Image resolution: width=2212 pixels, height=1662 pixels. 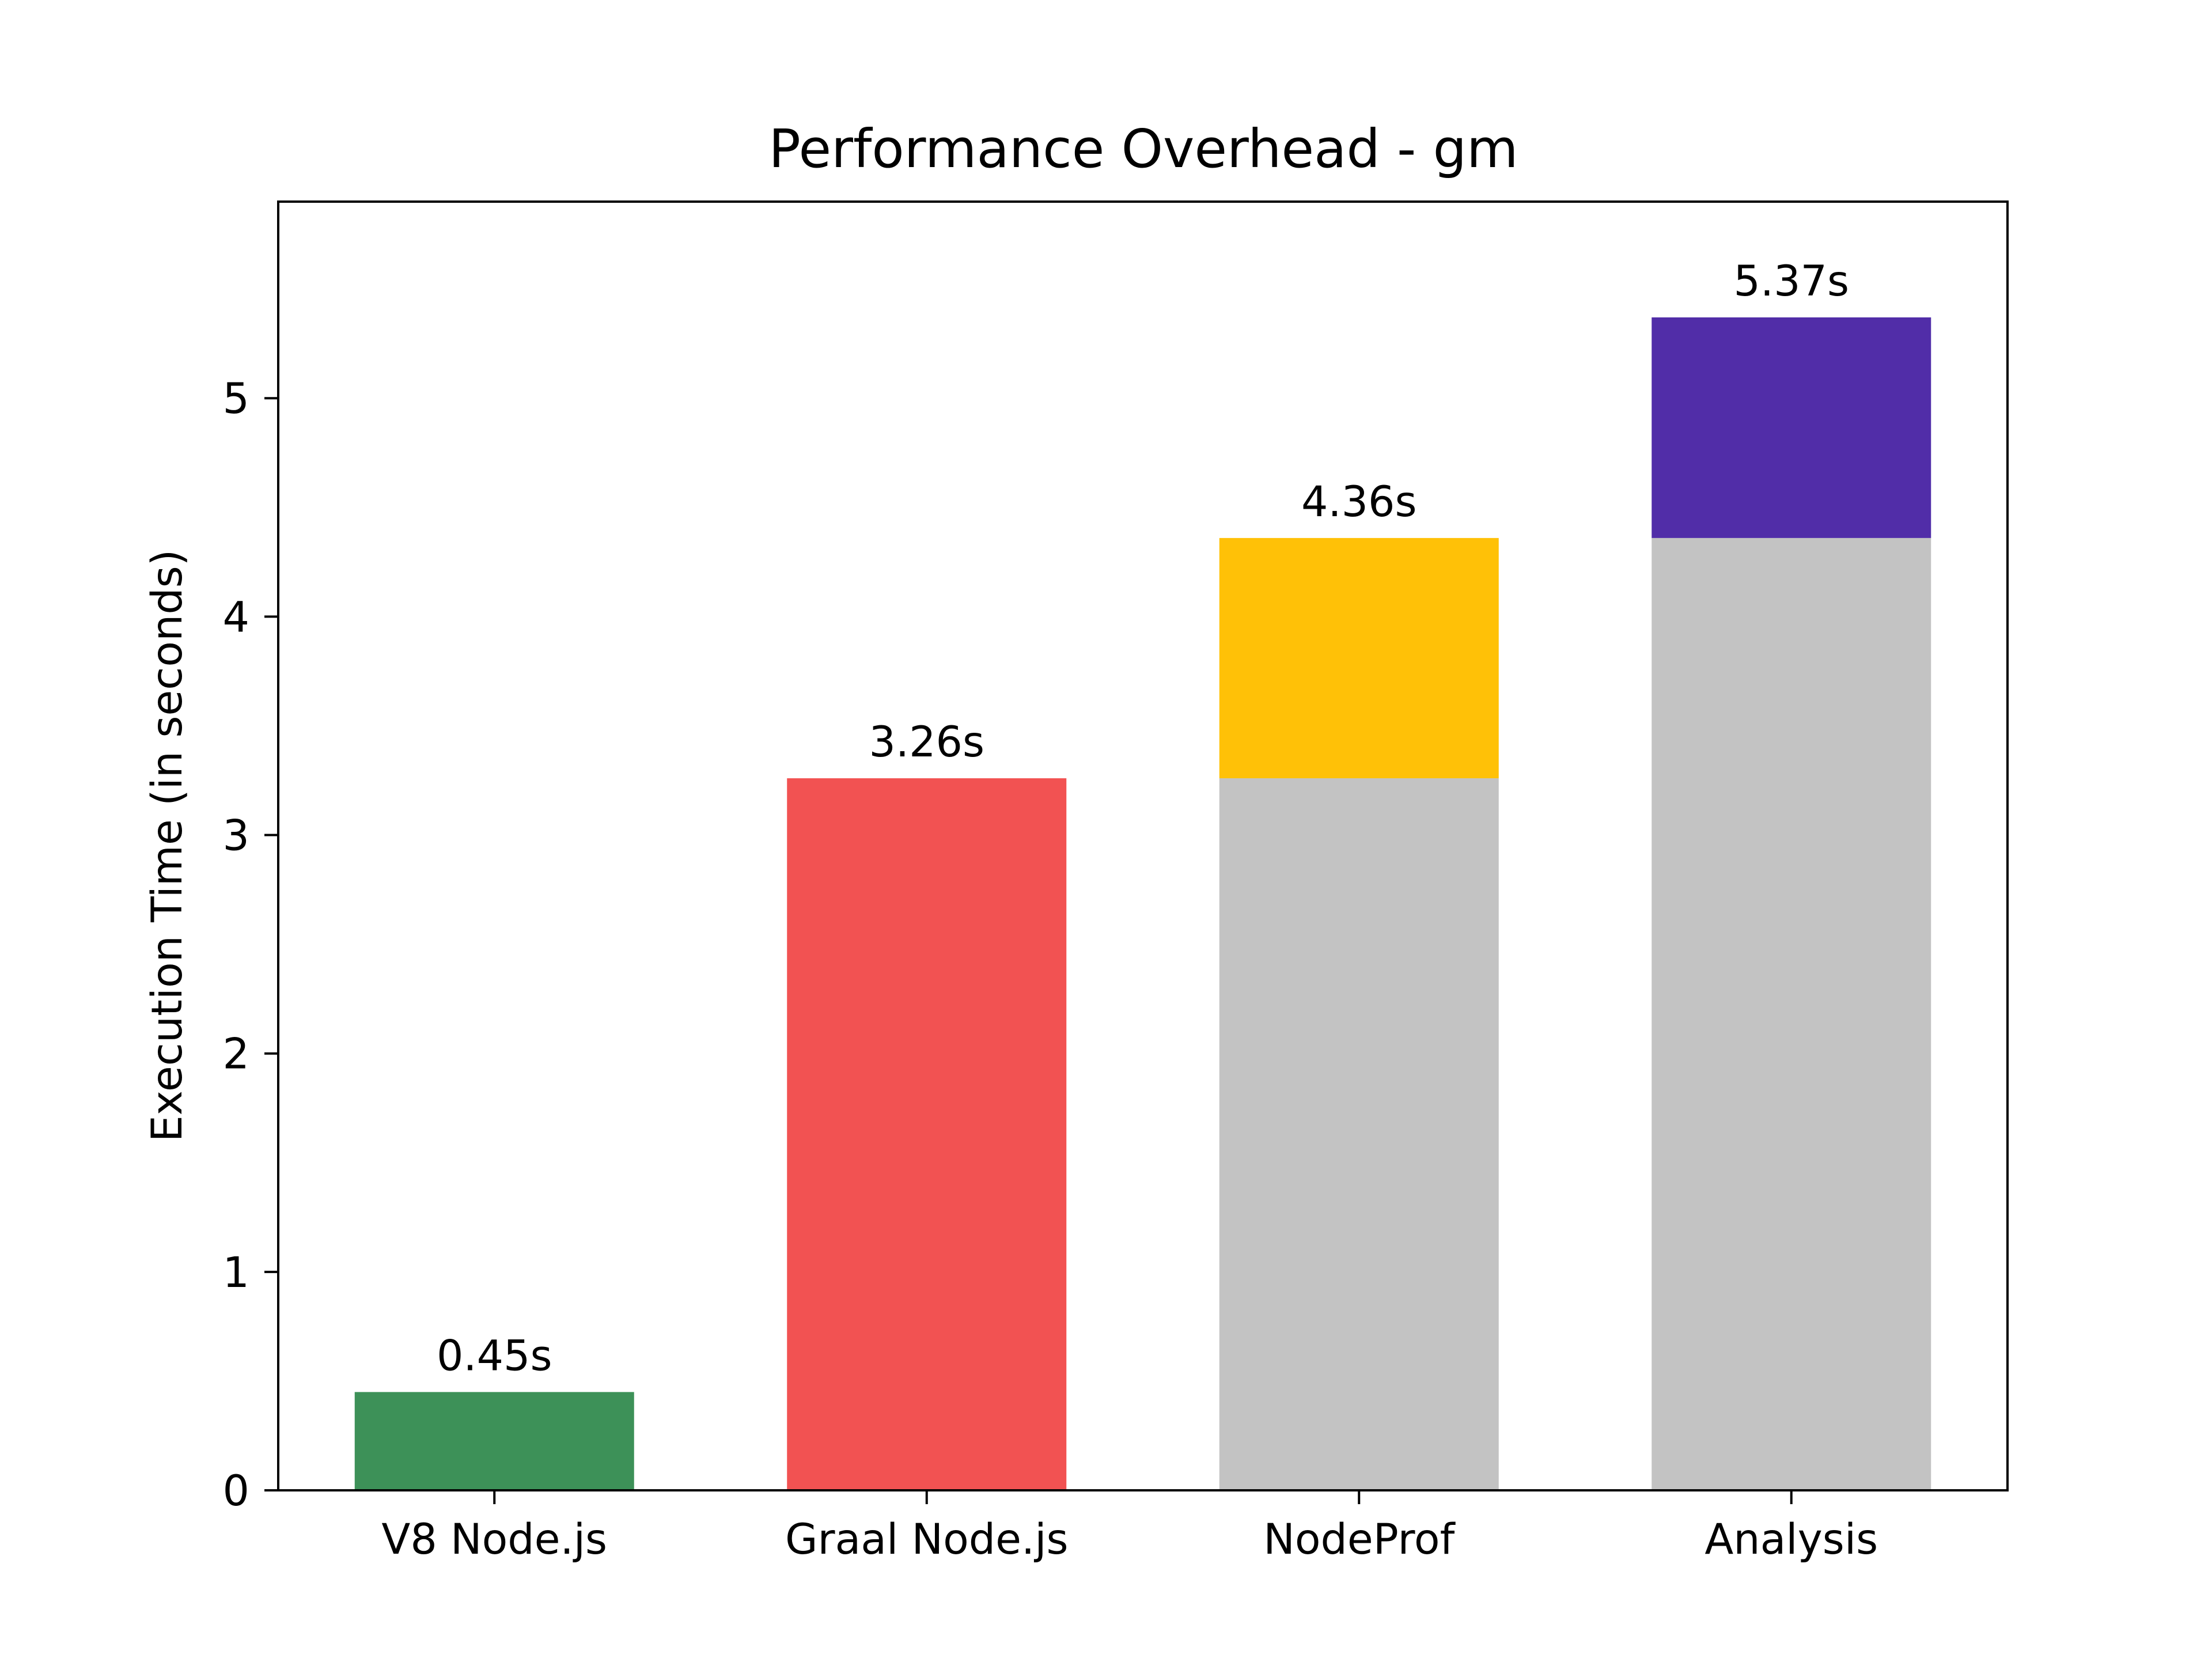 What do you see at coordinates (494, 1539) in the screenshot?
I see `x-tick-label: V8 Node.js` at bounding box center [494, 1539].